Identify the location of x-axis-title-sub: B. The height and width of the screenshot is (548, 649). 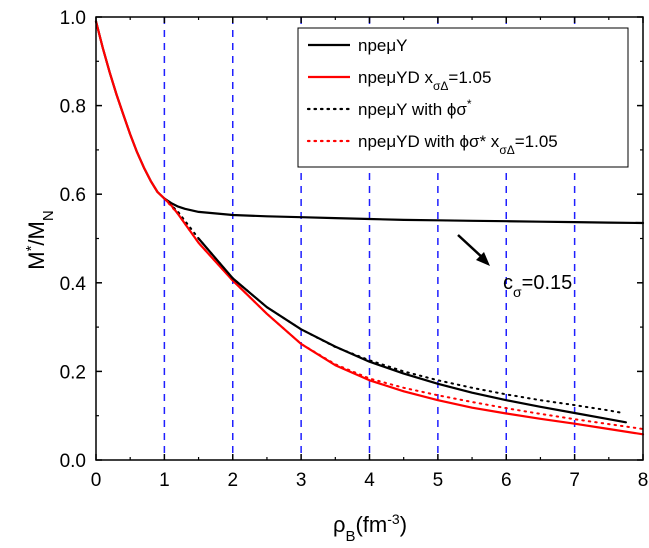
(350, 536).